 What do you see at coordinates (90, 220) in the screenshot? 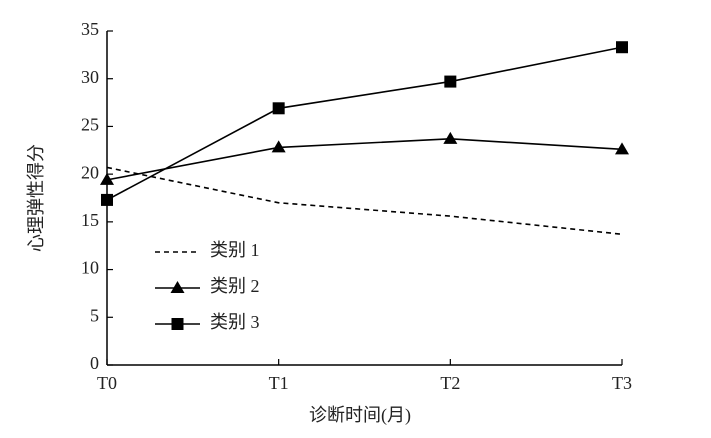
I see `y-tick-label: 15` at bounding box center [90, 220].